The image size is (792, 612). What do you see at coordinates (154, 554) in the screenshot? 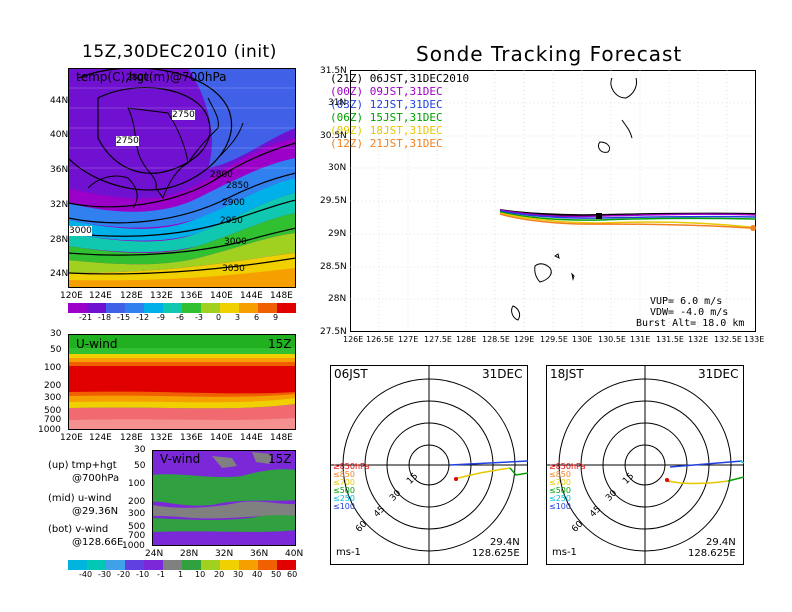
I see `lat-tick: 24N` at bounding box center [154, 554].